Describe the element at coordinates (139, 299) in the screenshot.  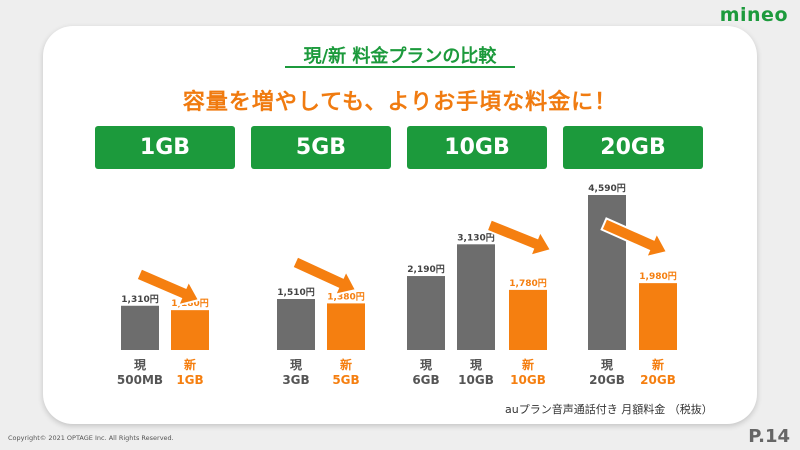
I see `bar-value-label: 1,310円` at that location.